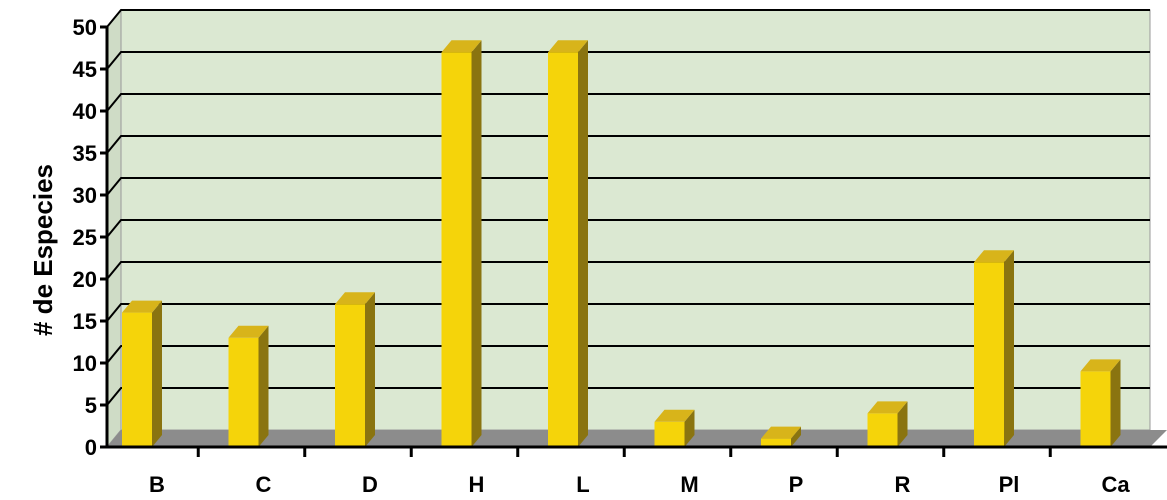 The height and width of the screenshot is (500, 1167). I want to click on bar-C, so click(248, 386).